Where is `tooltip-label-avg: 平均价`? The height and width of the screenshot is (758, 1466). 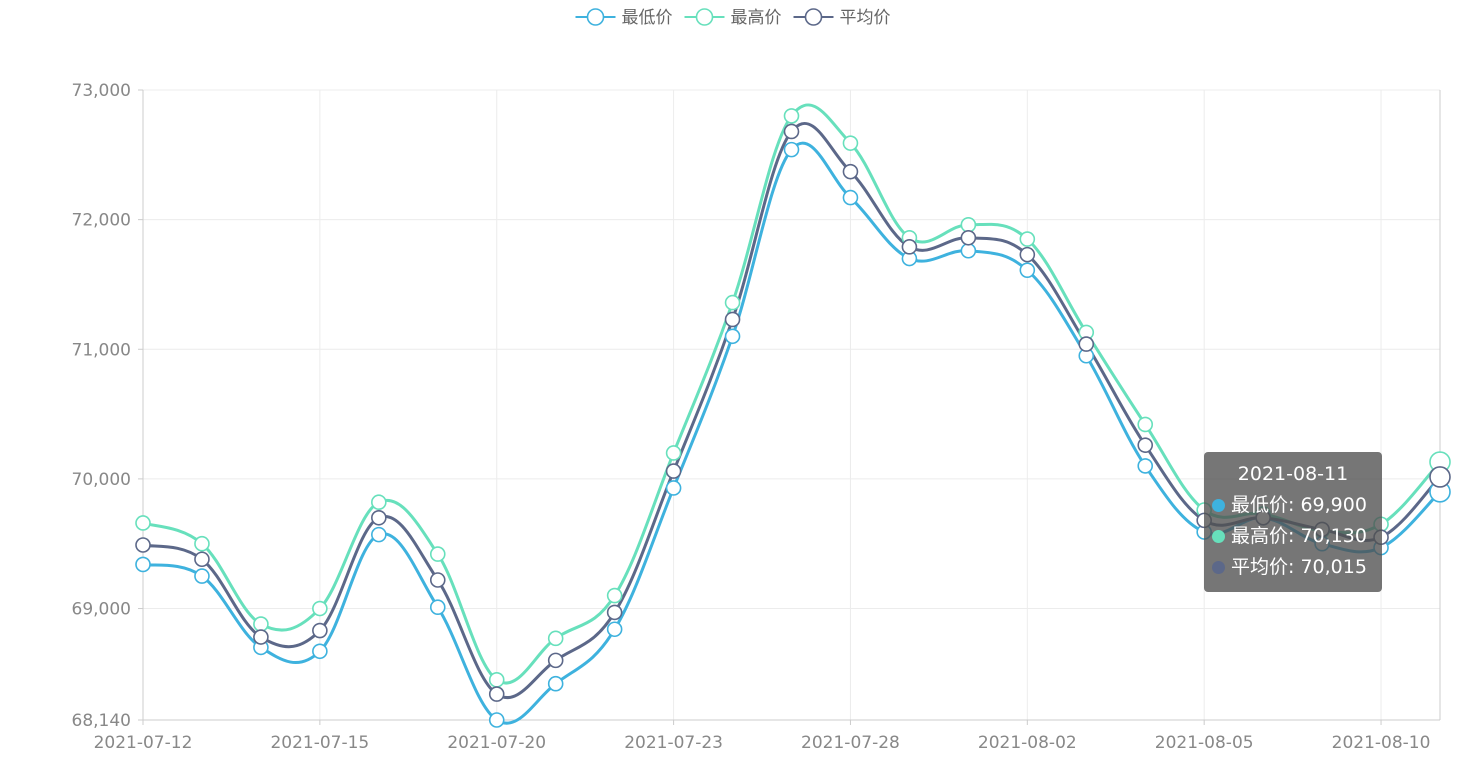 tooltip-label-avg: 平均价 is located at coordinates (1260, 567).